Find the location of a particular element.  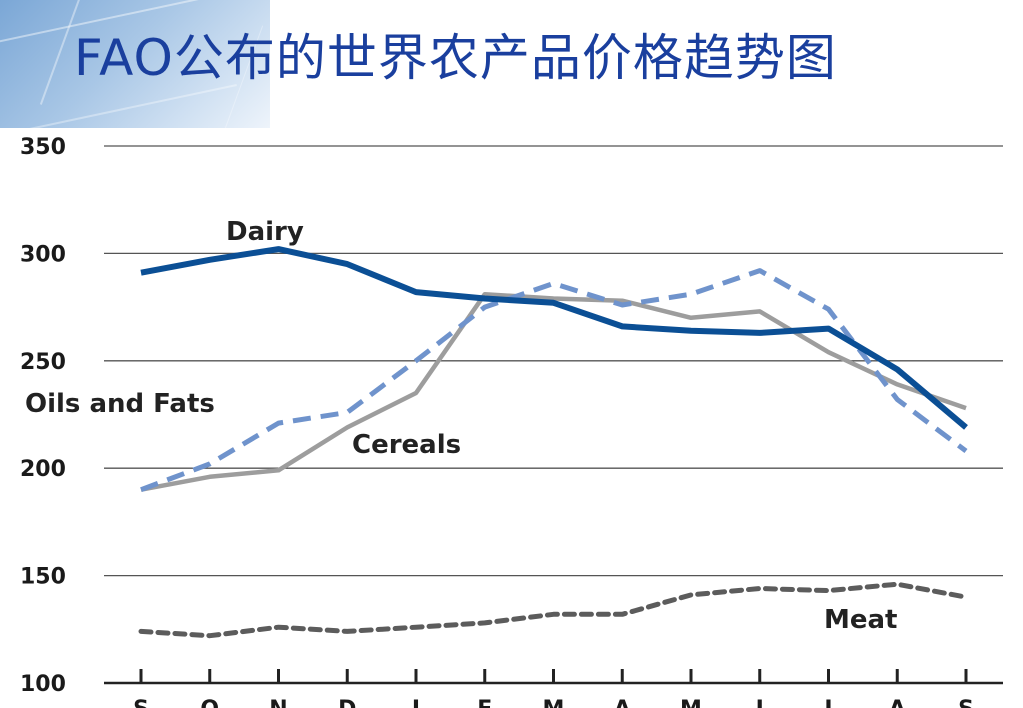

series-label-cereals: Cereals is located at coordinates (406, 445).